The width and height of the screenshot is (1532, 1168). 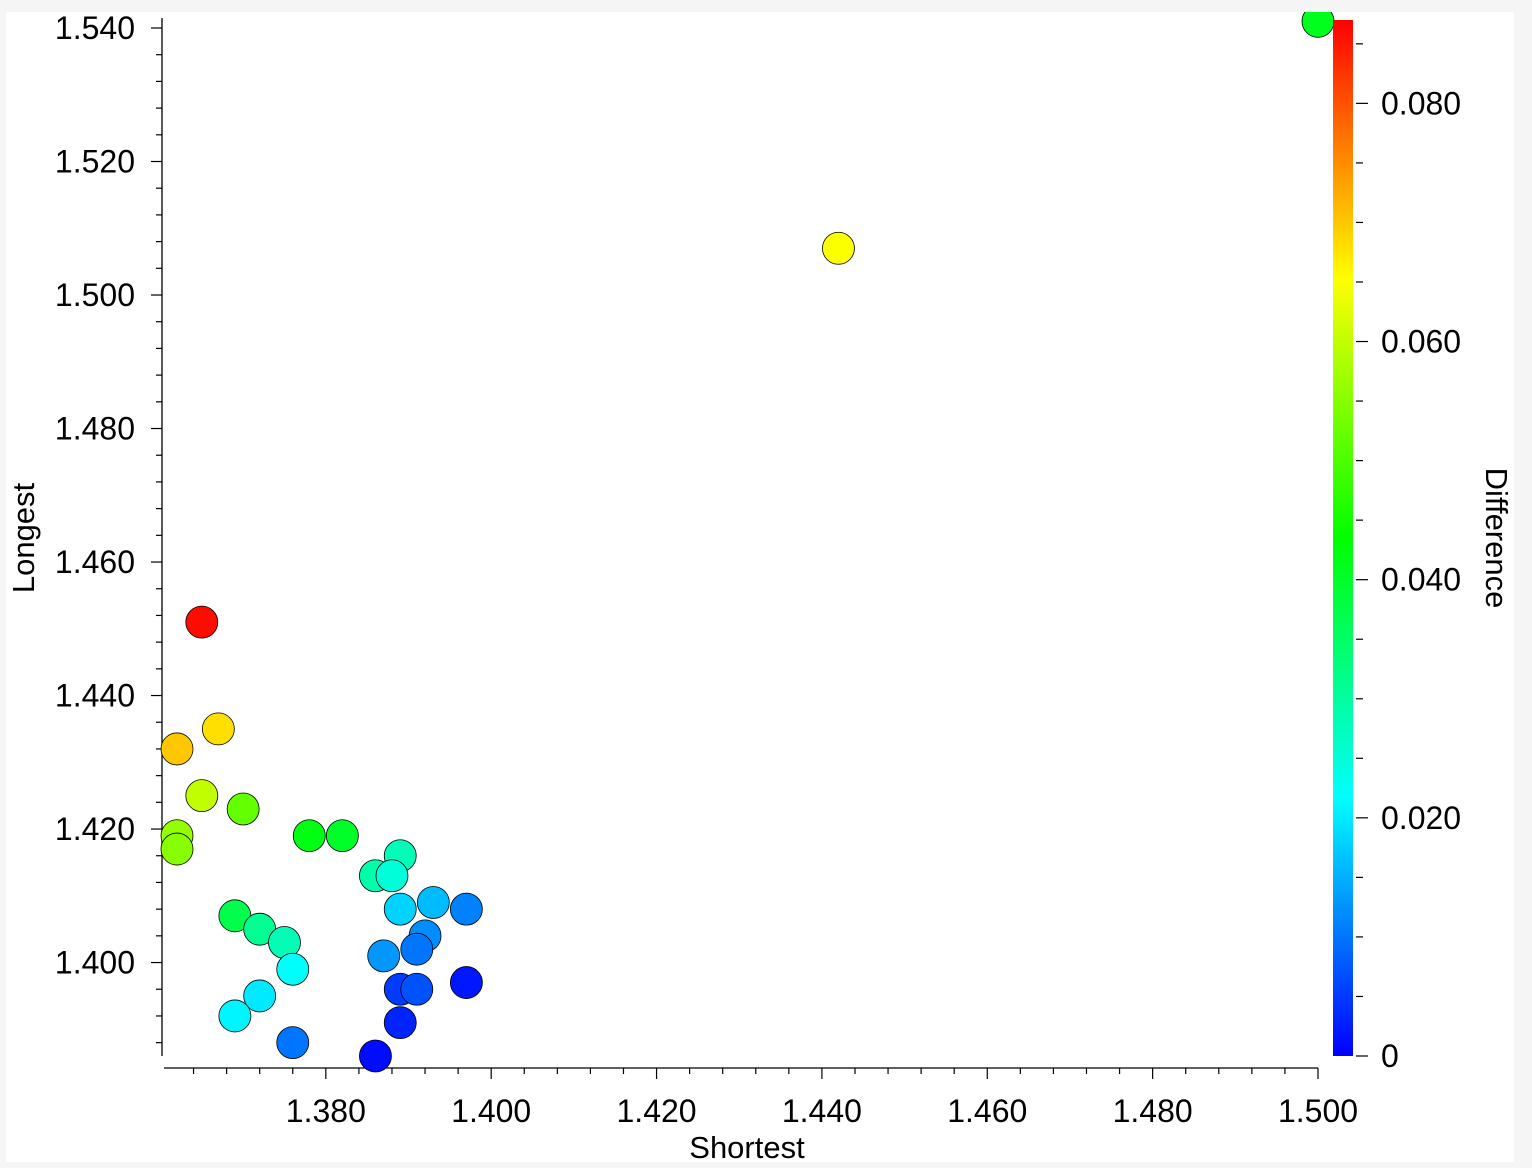 What do you see at coordinates (95, 162) in the screenshot?
I see `y-tick-label: 1.520` at bounding box center [95, 162].